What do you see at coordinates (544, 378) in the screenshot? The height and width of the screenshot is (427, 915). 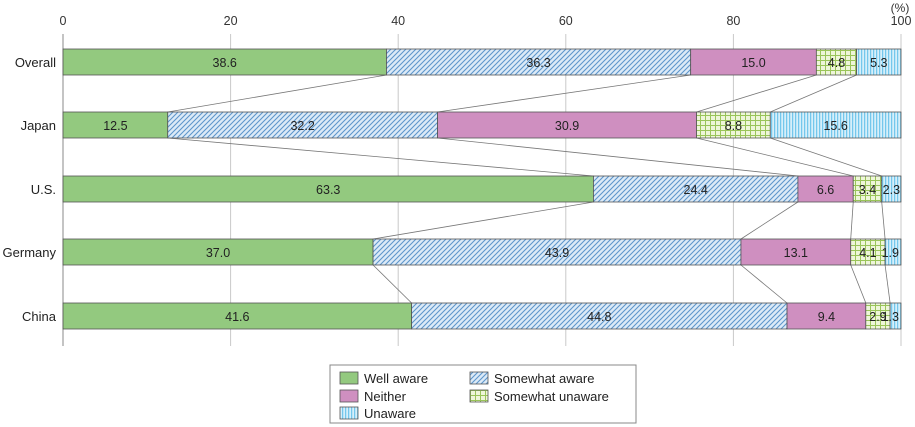 I see `legend-label: Somewhat aware` at bounding box center [544, 378].